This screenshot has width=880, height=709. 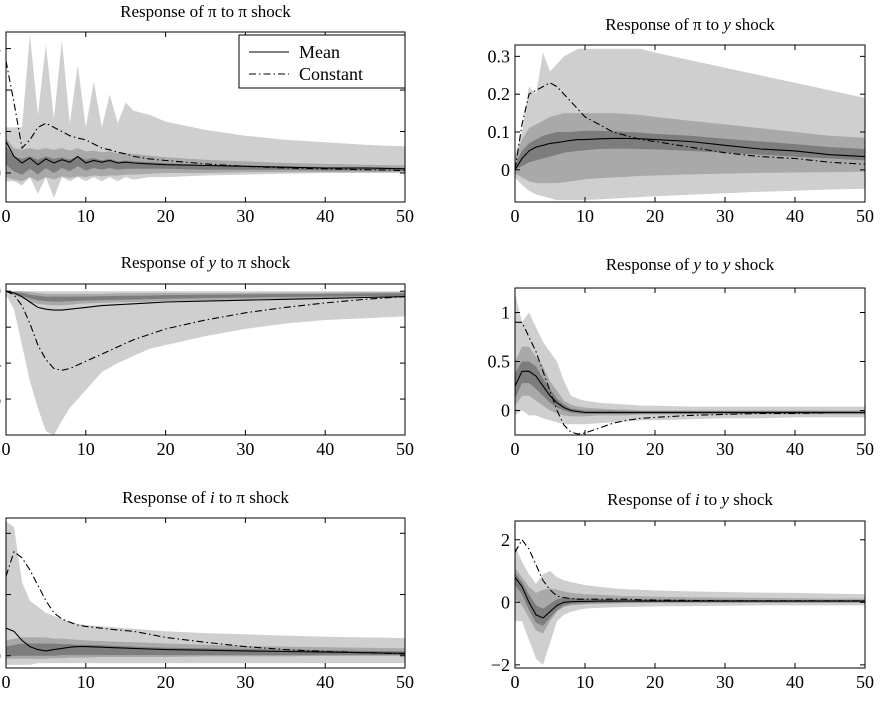 What do you see at coordinates (499, 132) in the screenshot?
I see `y-tick-label: 0.1` at bounding box center [499, 132].